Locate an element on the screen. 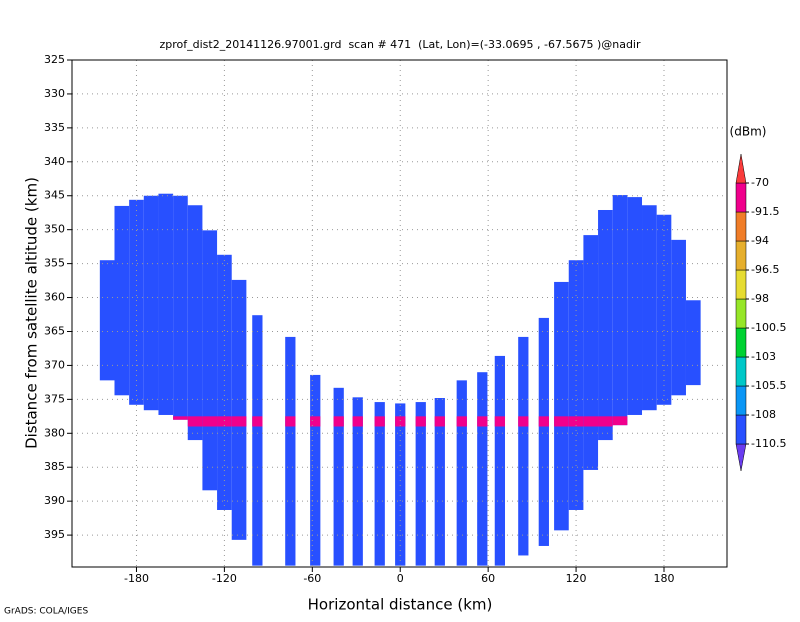  colorbar-label: -98 is located at coordinates (760, 298).